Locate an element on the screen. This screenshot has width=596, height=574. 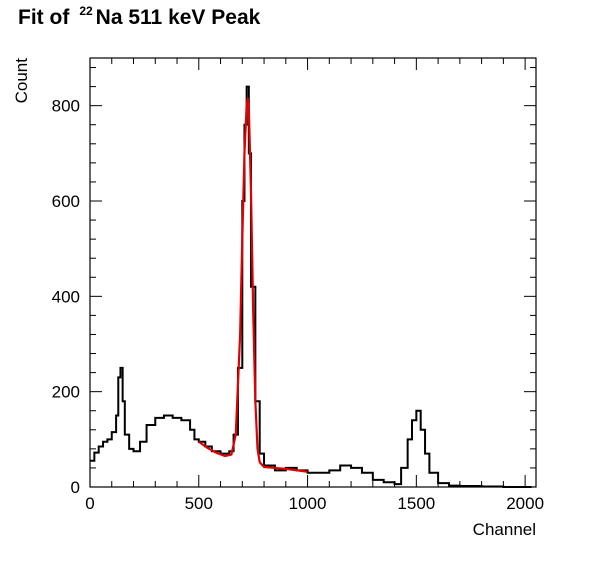
y-tick-label: 400 is located at coordinates (66, 296).